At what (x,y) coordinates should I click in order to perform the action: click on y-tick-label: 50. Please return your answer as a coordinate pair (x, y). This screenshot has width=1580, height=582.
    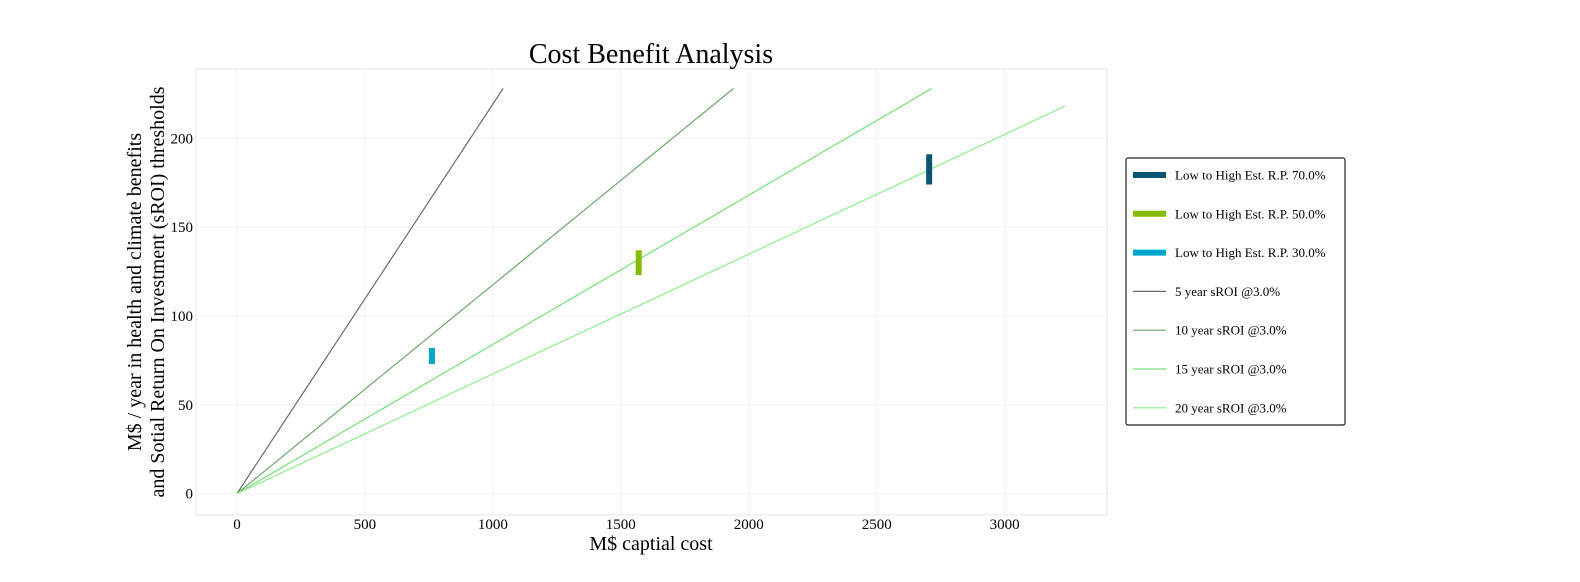
    Looking at the image, I should click on (185, 406).